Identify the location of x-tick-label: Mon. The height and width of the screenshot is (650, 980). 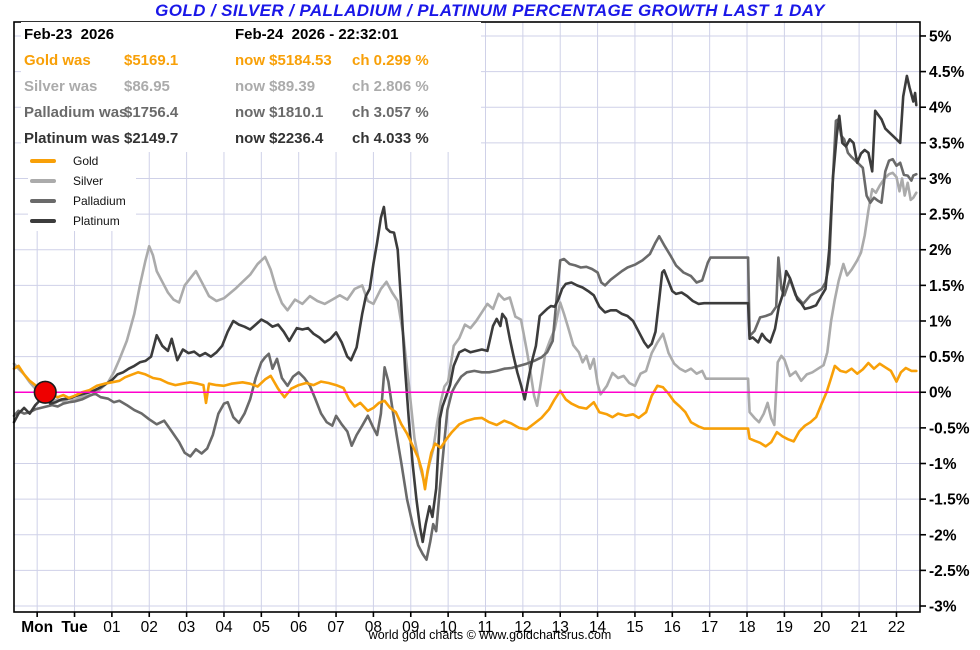
(37, 627).